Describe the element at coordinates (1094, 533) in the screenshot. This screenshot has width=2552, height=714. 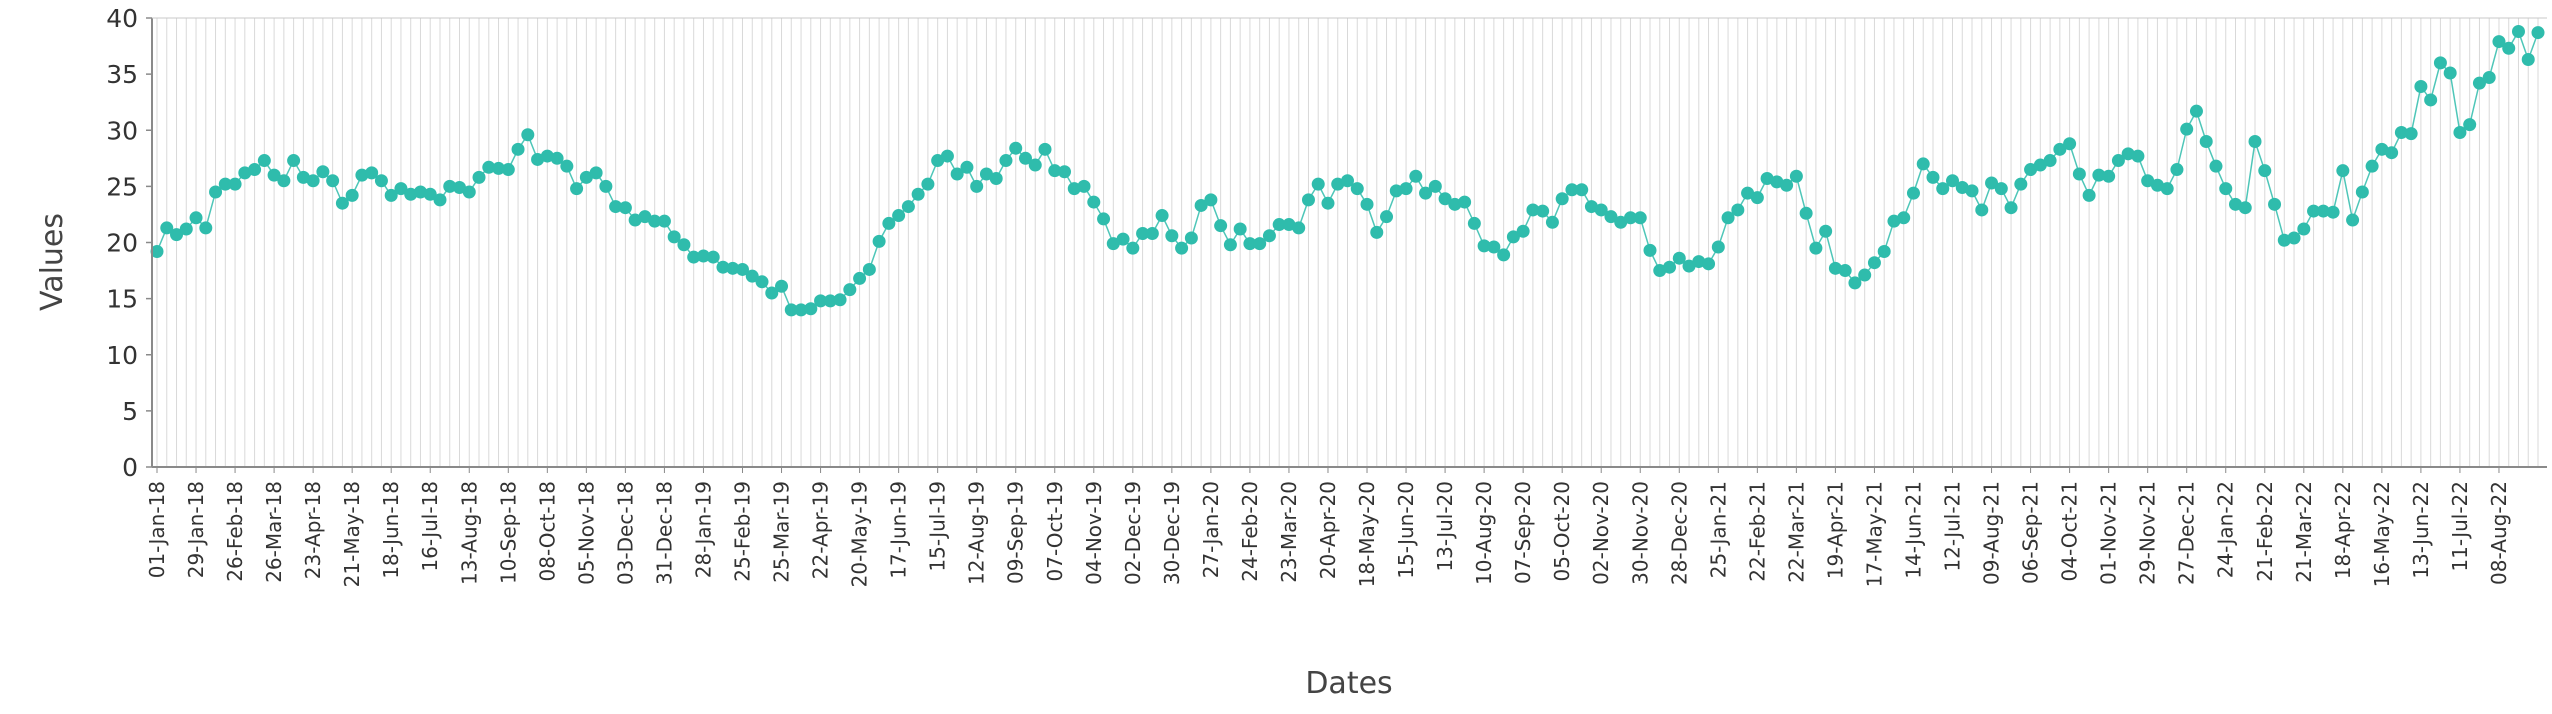
I see `x-tick-label: 04-Nov-19` at that location.